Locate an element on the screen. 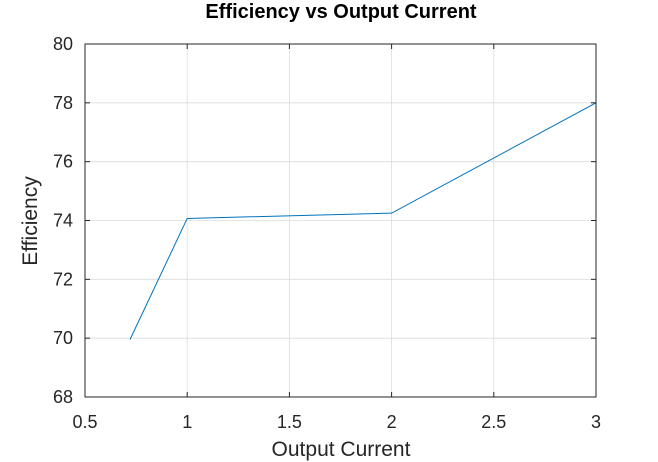 The width and height of the screenshot is (658, 462). x-tick-label: 1 is located at coordinates (187, 422).